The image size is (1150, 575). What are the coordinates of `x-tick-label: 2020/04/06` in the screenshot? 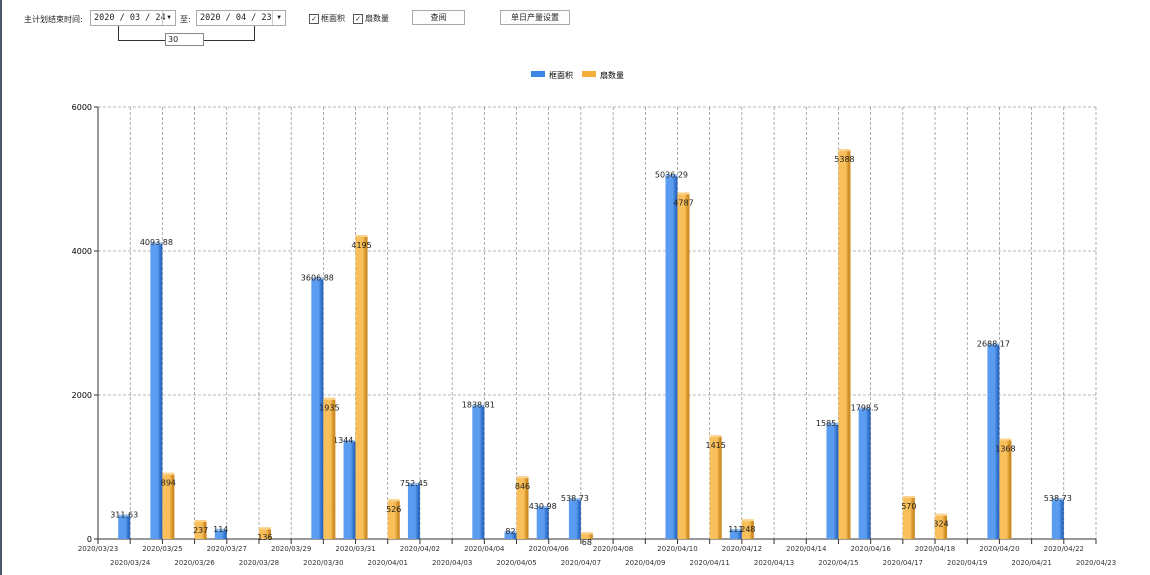 It's located at (549, 549).